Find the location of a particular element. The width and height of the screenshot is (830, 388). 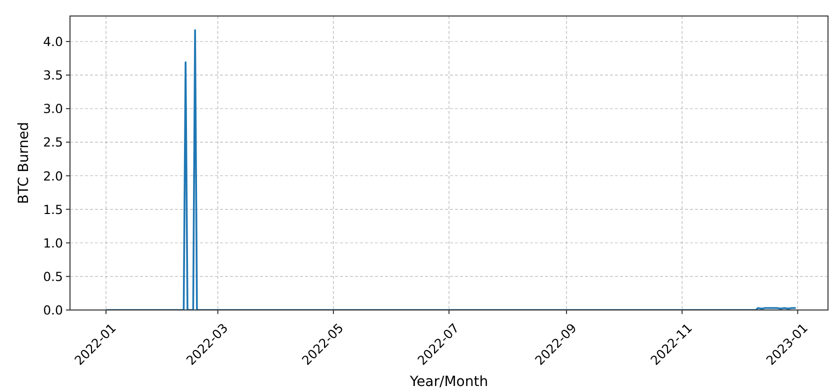

y-tick-label: 2.5 is located at coordinates (53, 142).